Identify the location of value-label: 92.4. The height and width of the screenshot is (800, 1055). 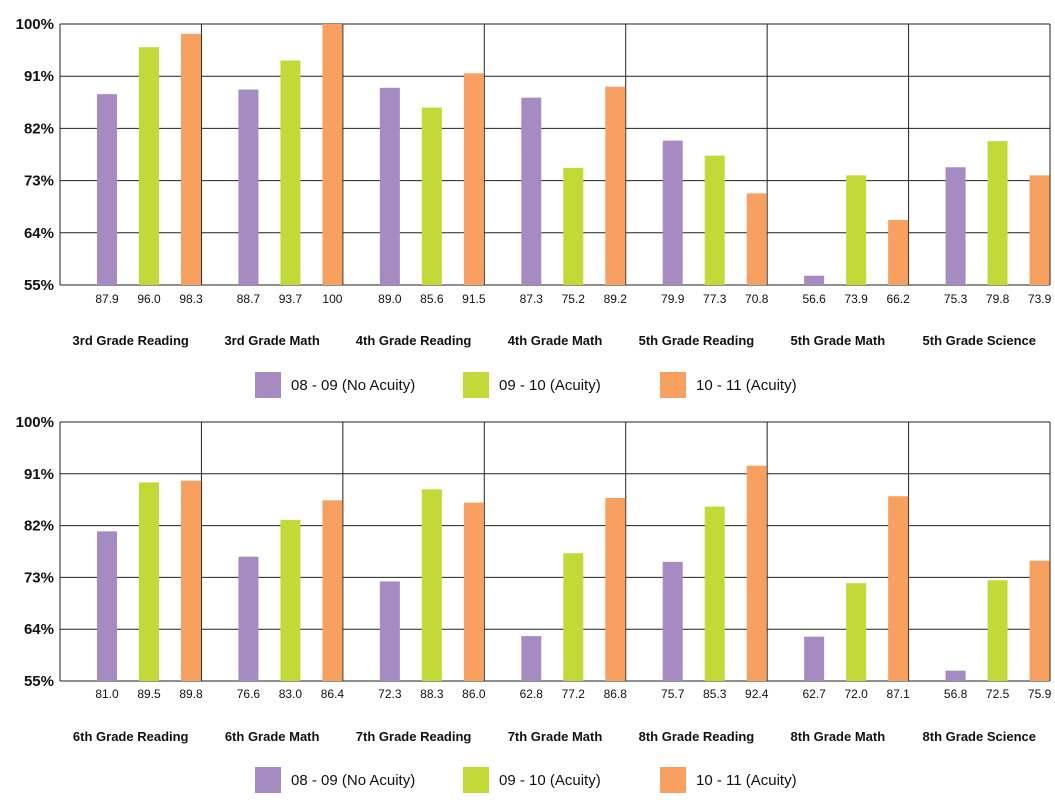
(757, 694).